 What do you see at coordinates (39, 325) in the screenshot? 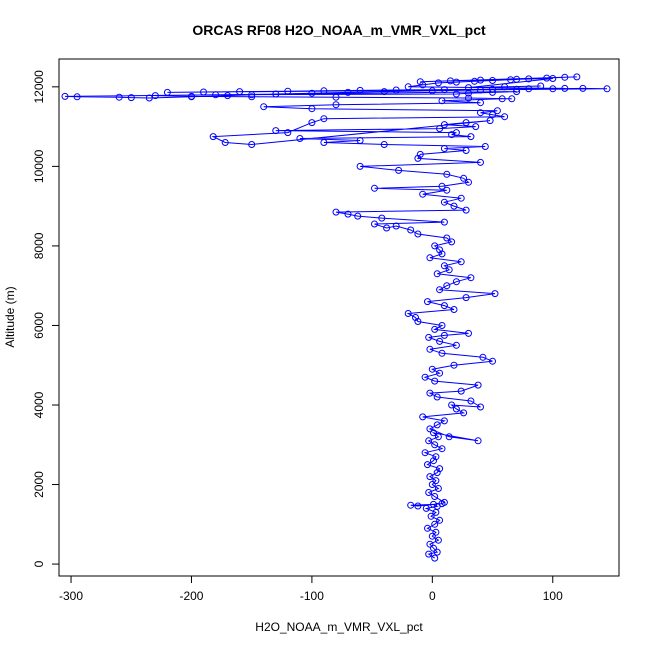
I see `y-tick-label: 6000` at bounding box center [39, 325].